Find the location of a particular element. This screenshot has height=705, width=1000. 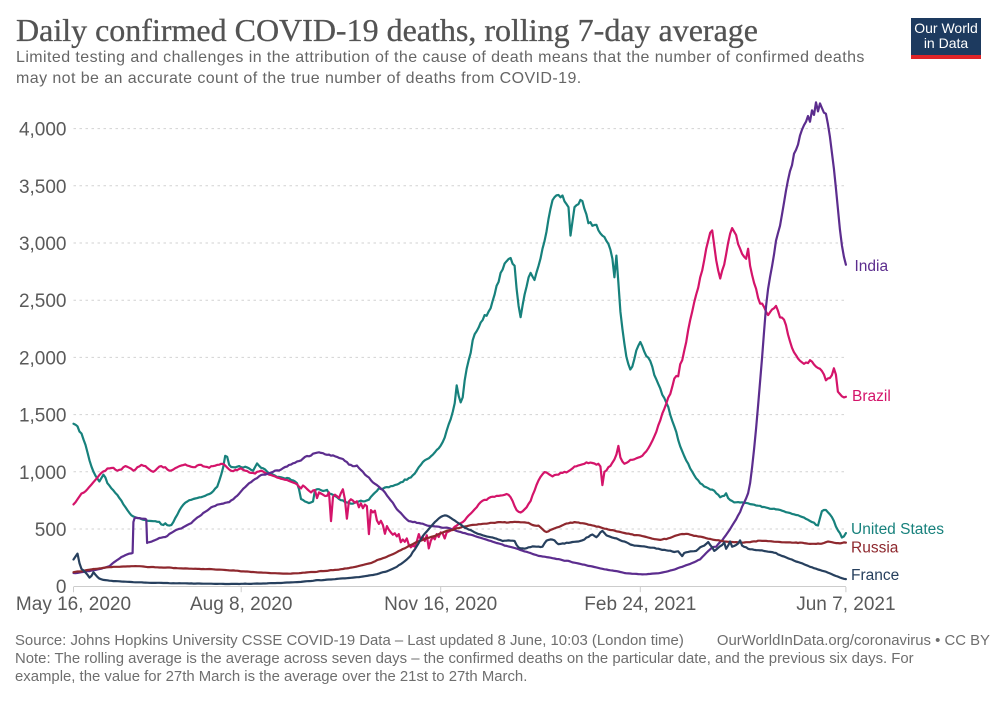

svg-text: India is located at coordinates (872, 266).